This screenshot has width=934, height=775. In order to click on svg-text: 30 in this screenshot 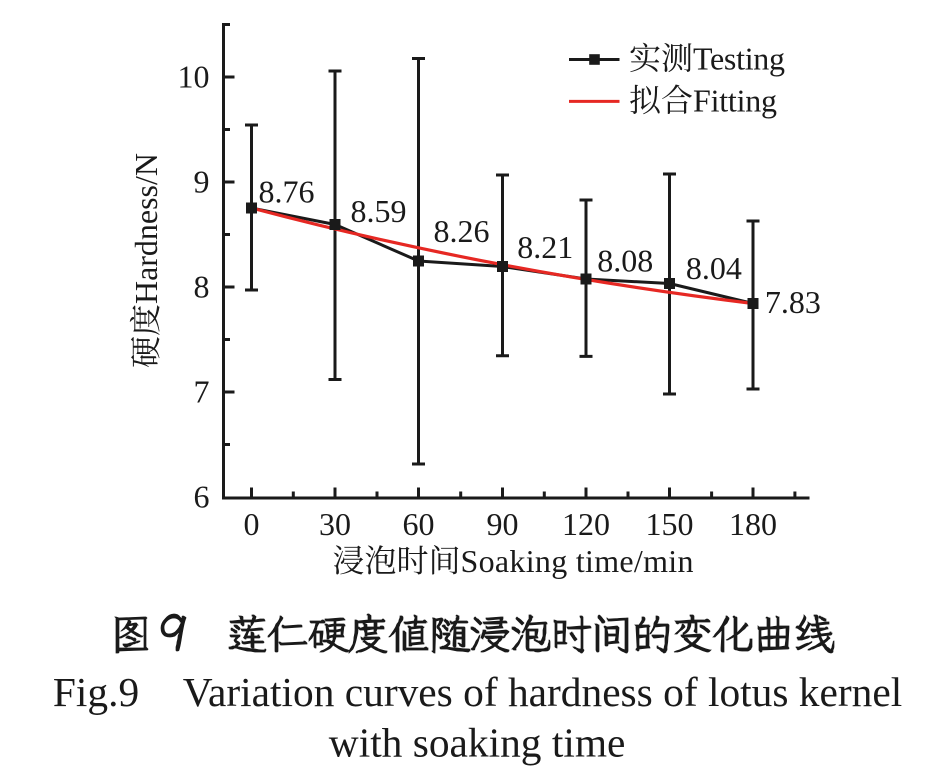, I will do `click(335, 524)`.